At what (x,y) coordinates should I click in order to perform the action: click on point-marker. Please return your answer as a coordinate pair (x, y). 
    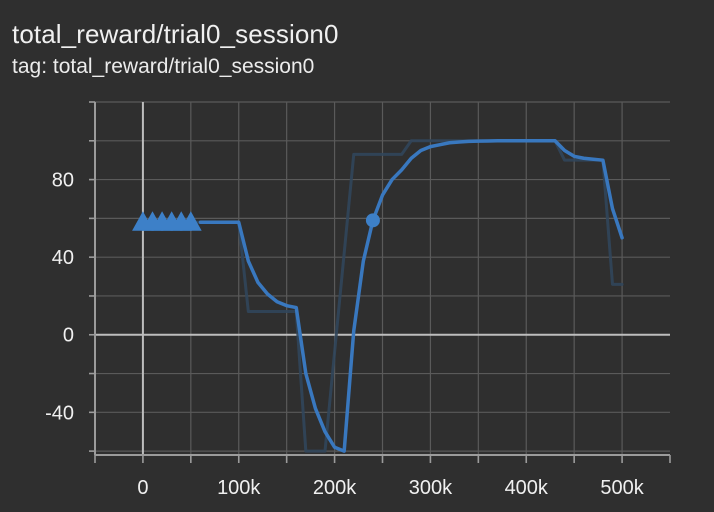
    Looking at the image, I should click on (372, 220).